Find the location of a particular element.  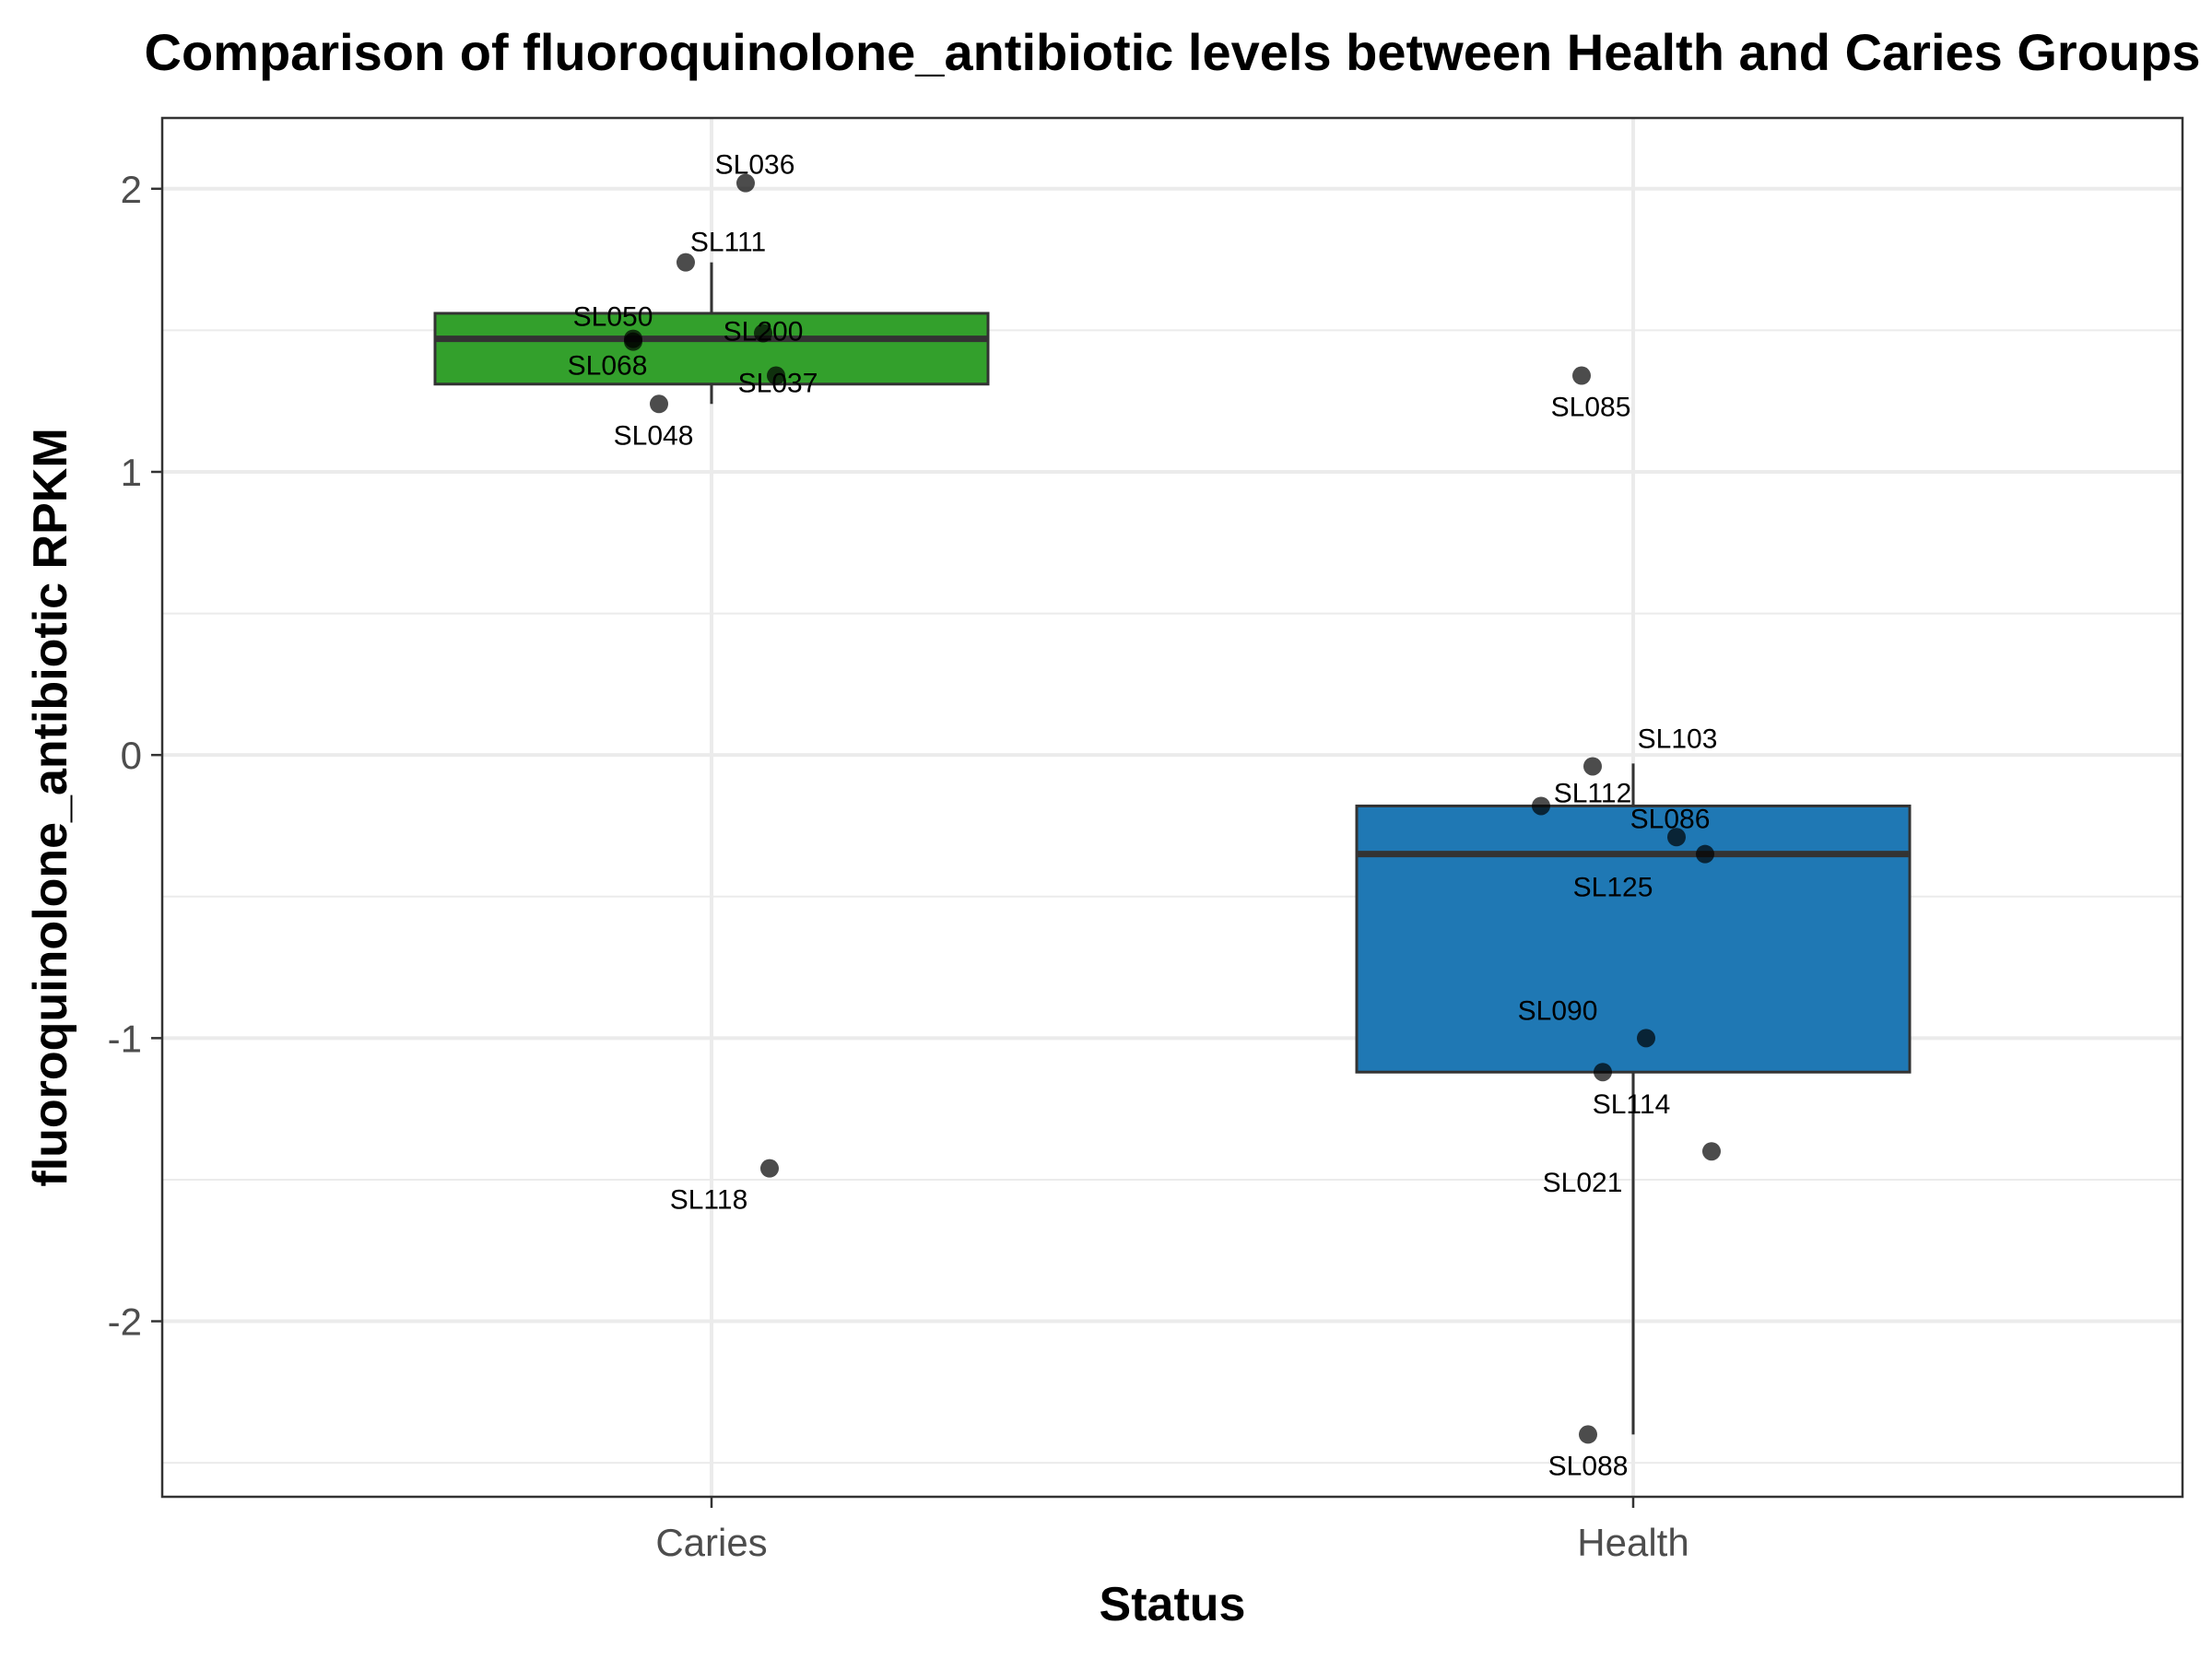

boxplot-caries is located at coordinates (711, 333).